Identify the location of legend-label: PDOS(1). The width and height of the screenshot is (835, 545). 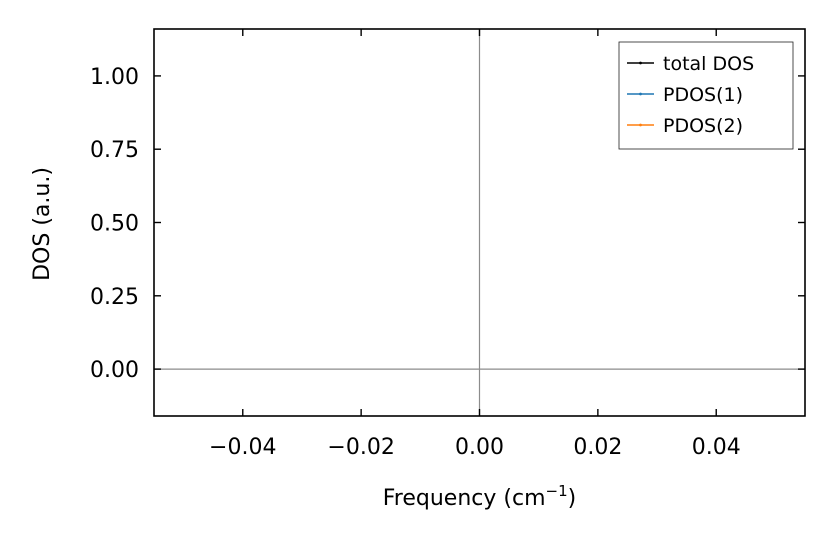
(703, 95).